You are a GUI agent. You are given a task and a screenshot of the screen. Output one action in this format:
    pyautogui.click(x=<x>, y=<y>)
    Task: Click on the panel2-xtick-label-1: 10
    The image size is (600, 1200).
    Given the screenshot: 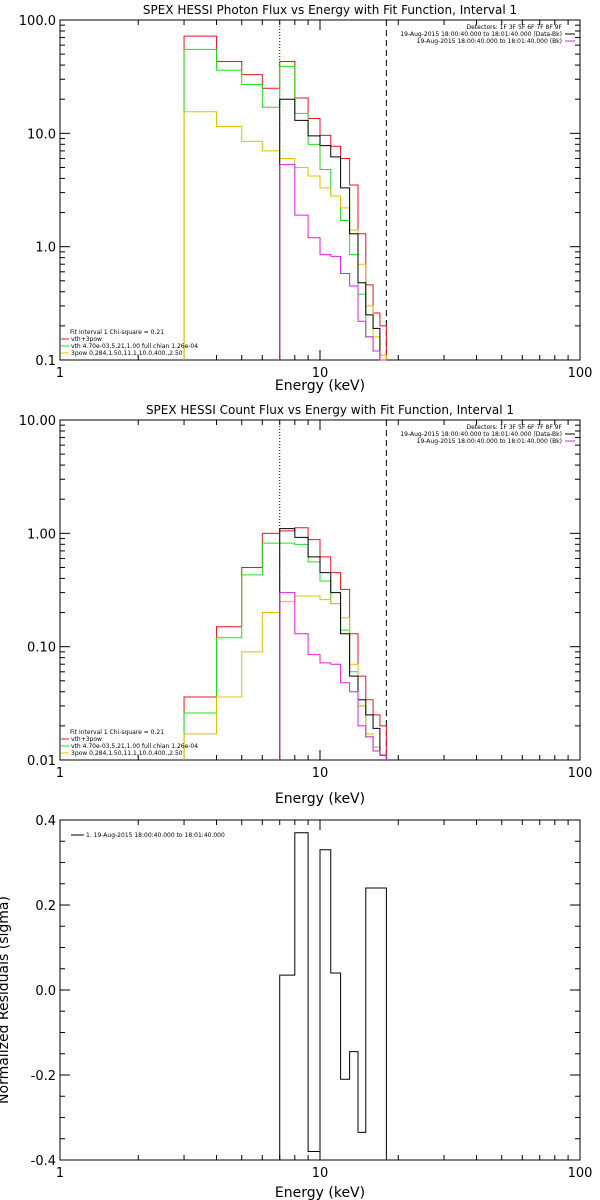 What is the action you would take?
    pyautogui.click(x=320, y=773)
    